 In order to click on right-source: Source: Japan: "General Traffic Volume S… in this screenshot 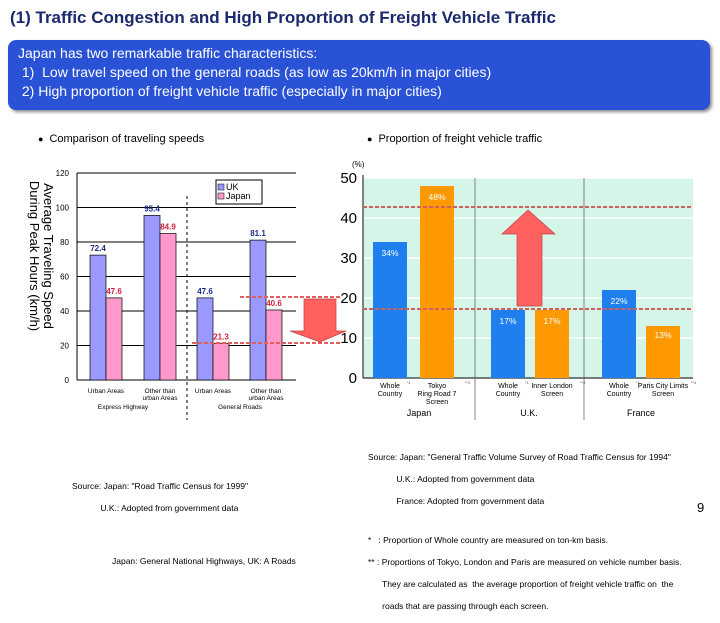, I will do `click(525, 532)`.